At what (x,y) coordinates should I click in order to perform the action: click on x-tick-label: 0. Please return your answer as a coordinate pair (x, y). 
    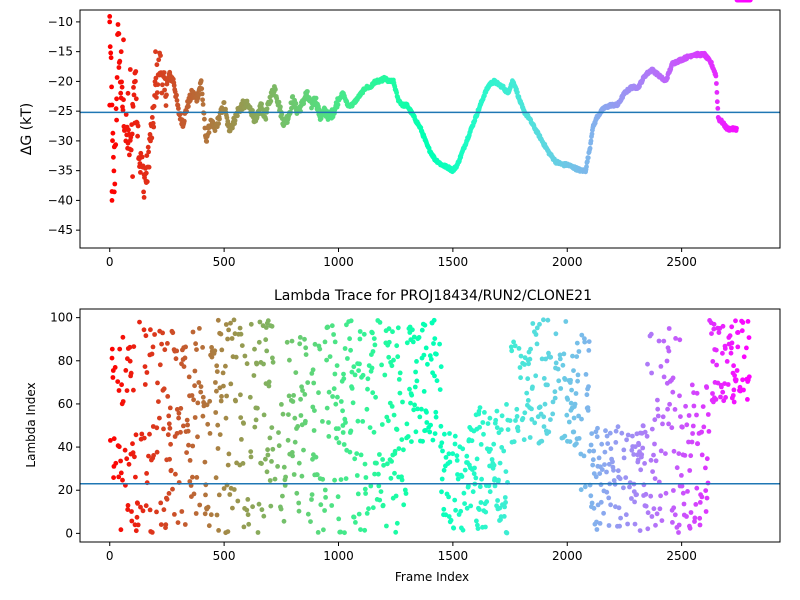
    Looking at the image, I should click on (110, 556).